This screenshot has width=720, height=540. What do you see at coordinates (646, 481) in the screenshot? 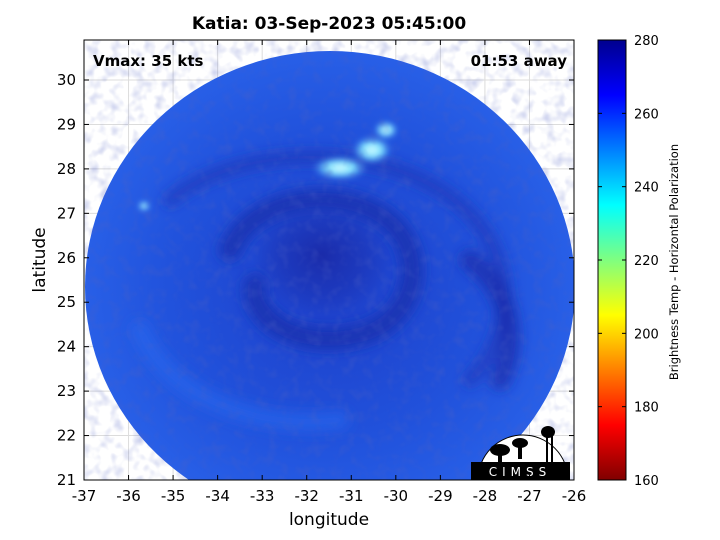
I see `colorbar-tick-label: 160` at bounding box center [646, 481].